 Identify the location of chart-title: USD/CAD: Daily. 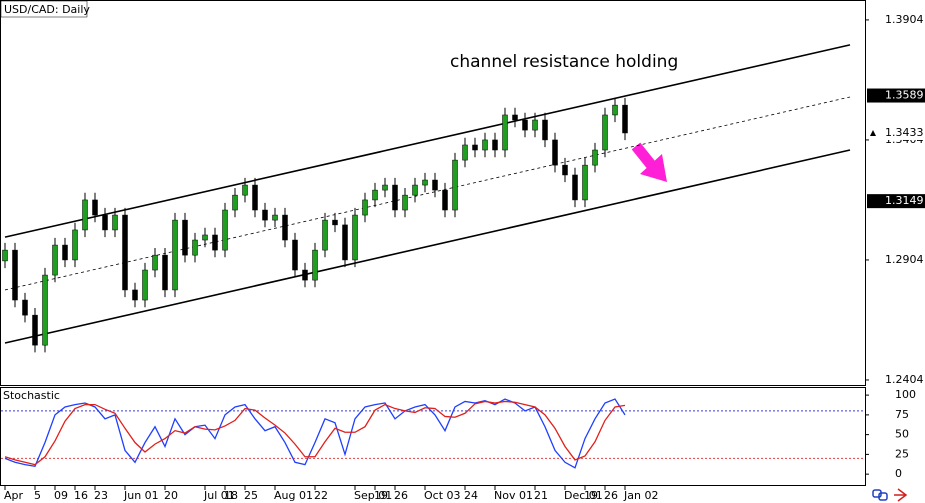
(47, 9).